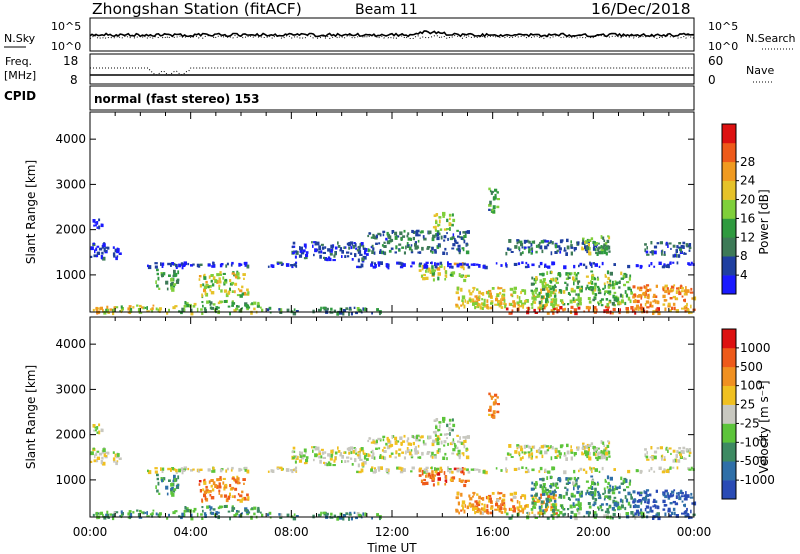  Describe the element at coordinates (750, 423) in the screenshot. I see `colorbar-tick-label: -25` at that location.